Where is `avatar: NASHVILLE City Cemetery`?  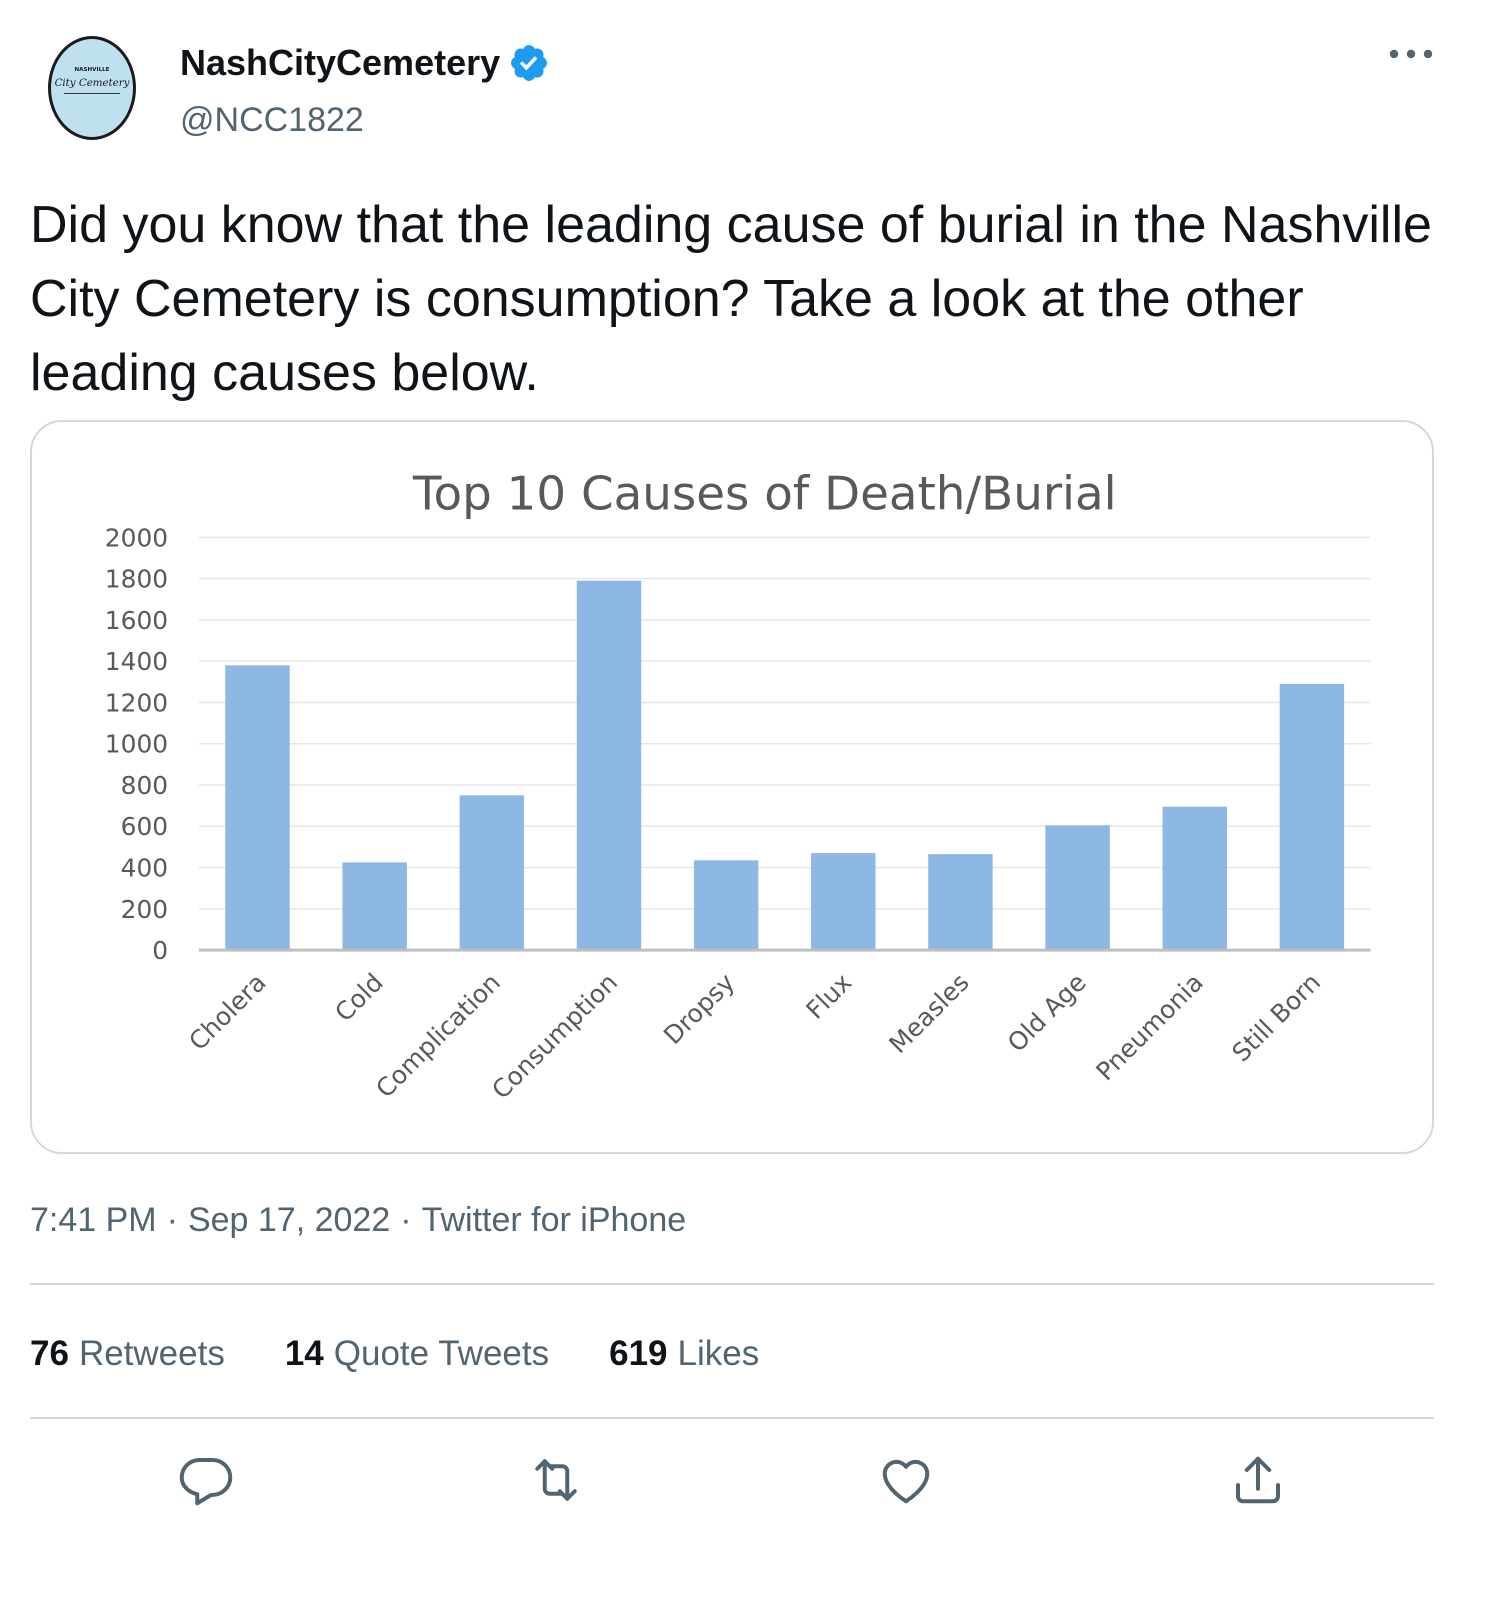
avatar: NASHVILLE City Cemetery is located at coordinates (92, 88).